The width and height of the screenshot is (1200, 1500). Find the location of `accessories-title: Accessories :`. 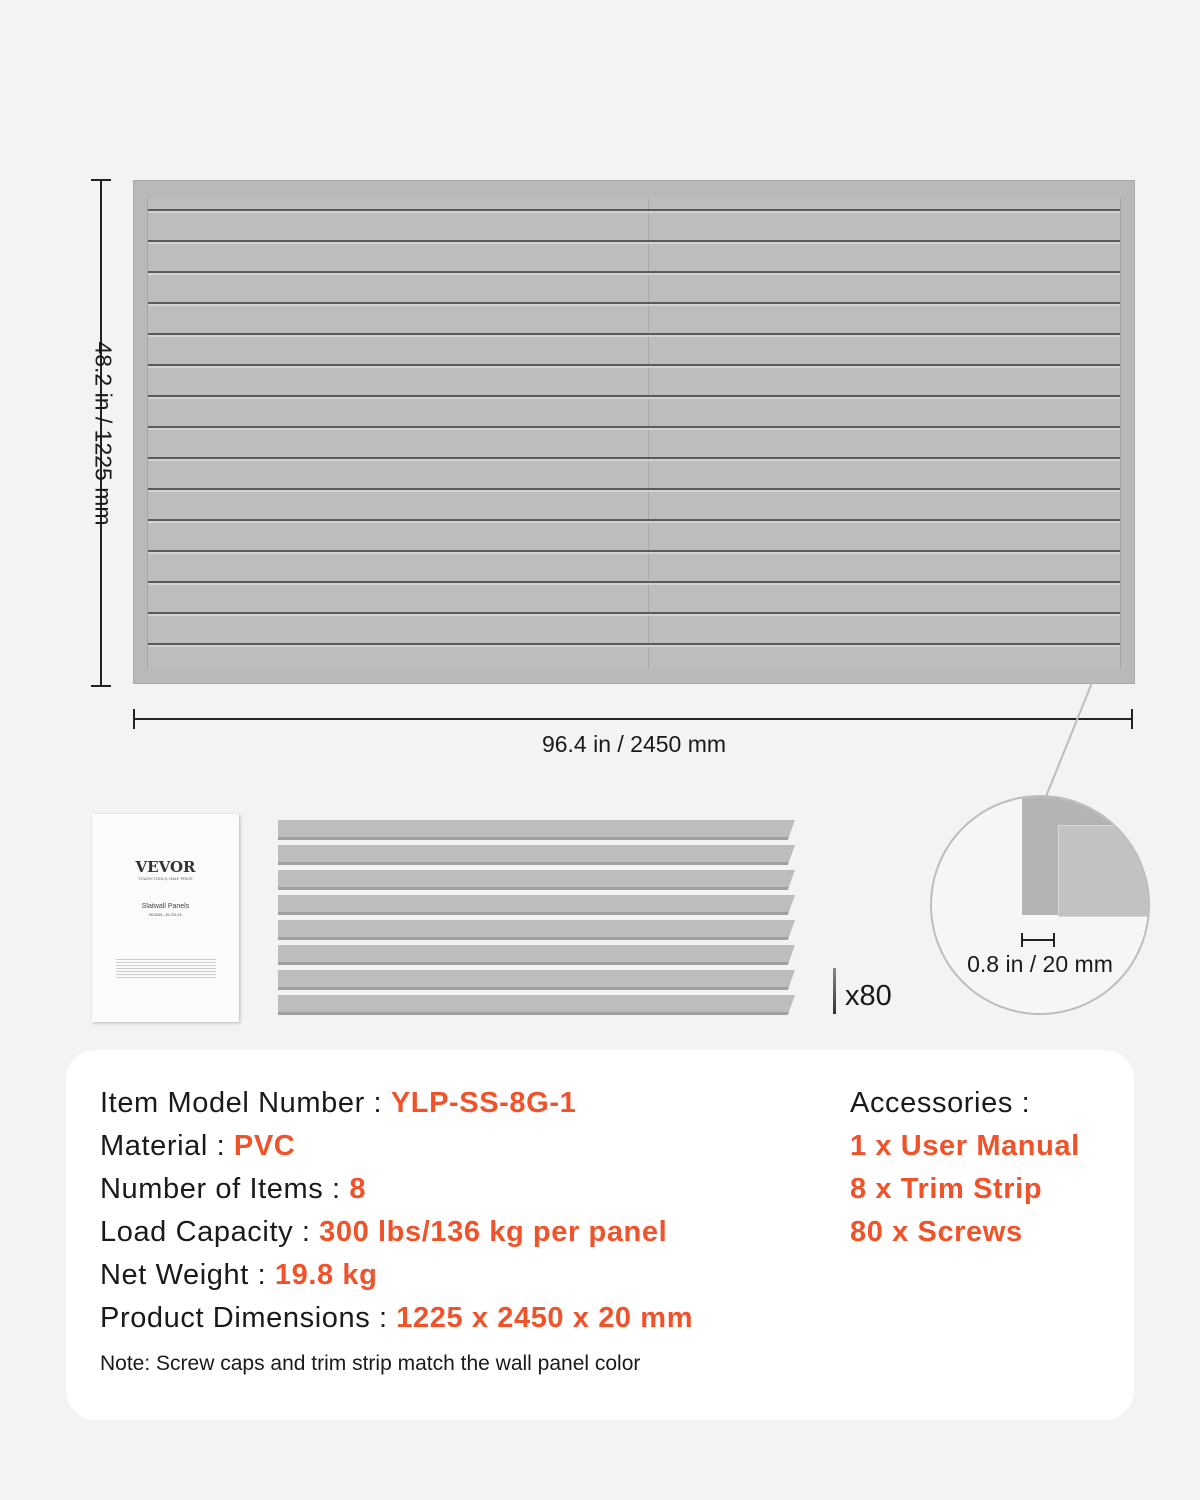

accessories-title: Accessories : is located at coordinates (940, 1103).